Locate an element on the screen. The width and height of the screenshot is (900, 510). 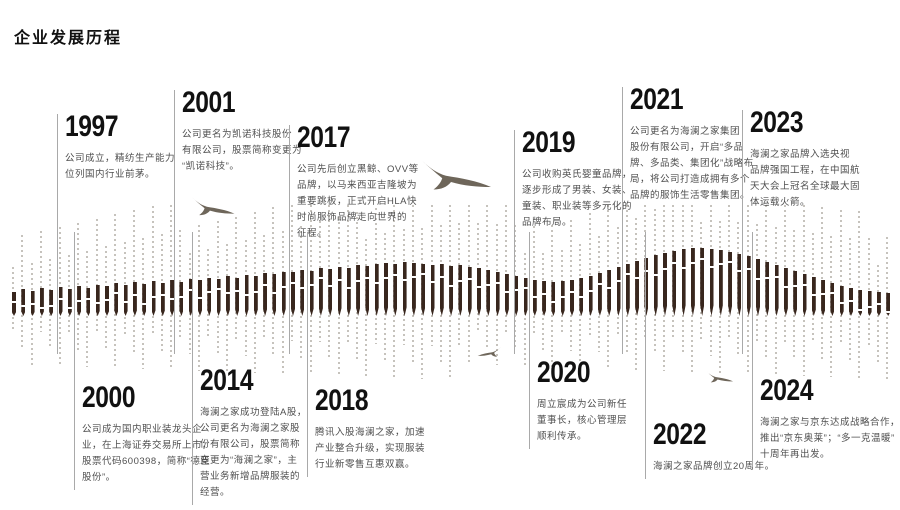
year-label: 1997 is located at coordinates (92, 126).